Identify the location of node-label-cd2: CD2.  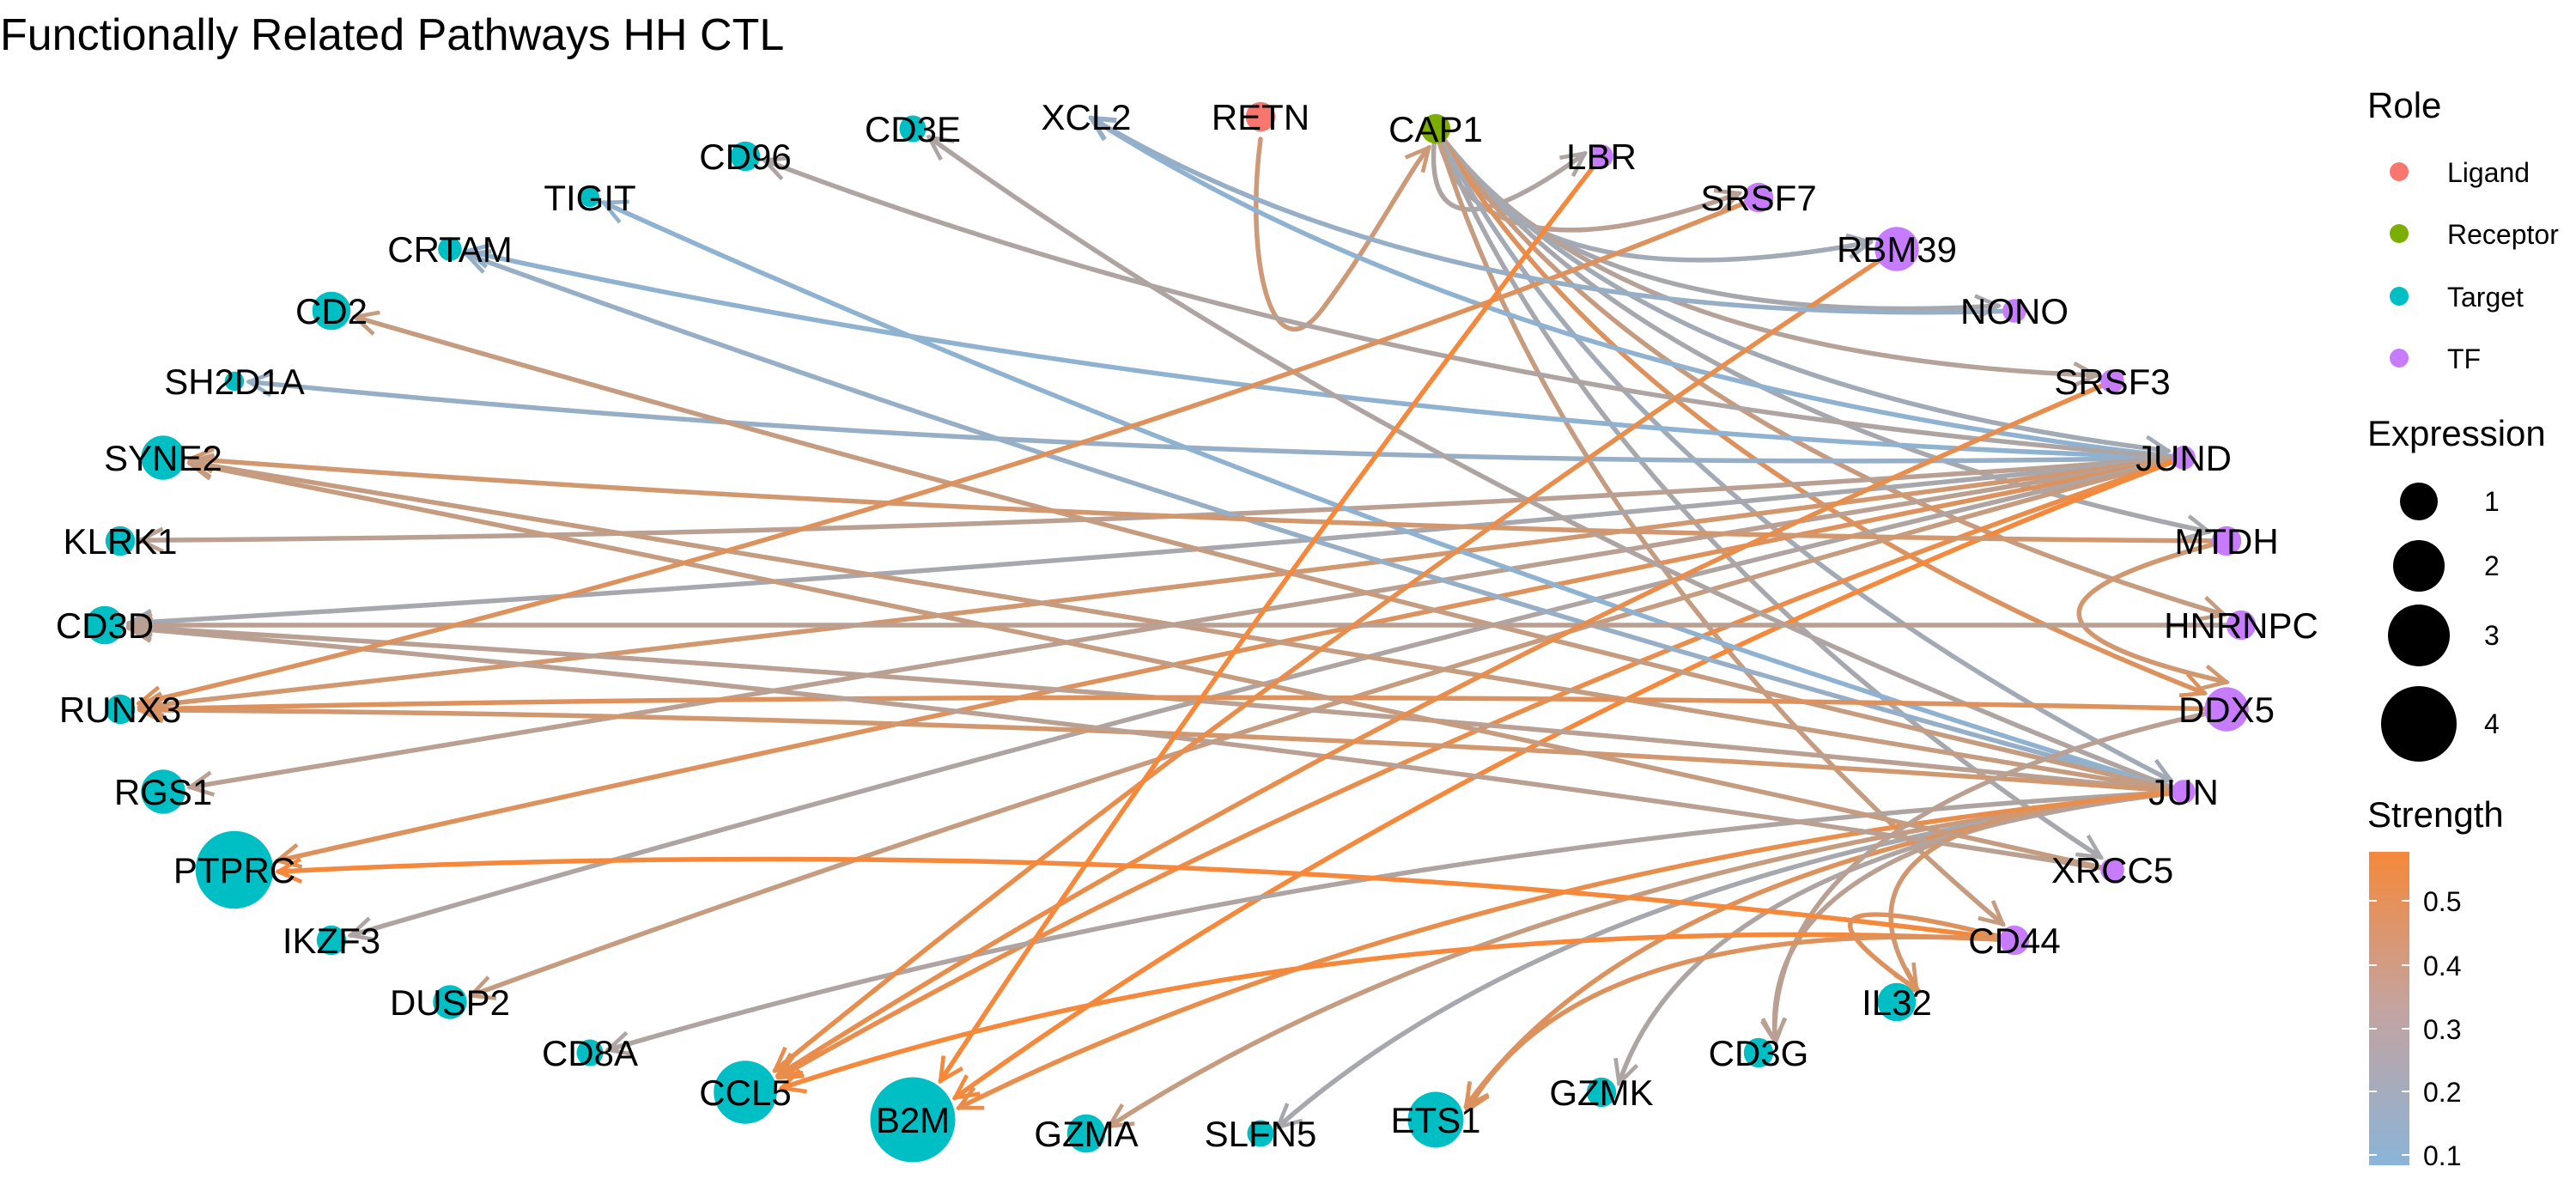
(332, 311).